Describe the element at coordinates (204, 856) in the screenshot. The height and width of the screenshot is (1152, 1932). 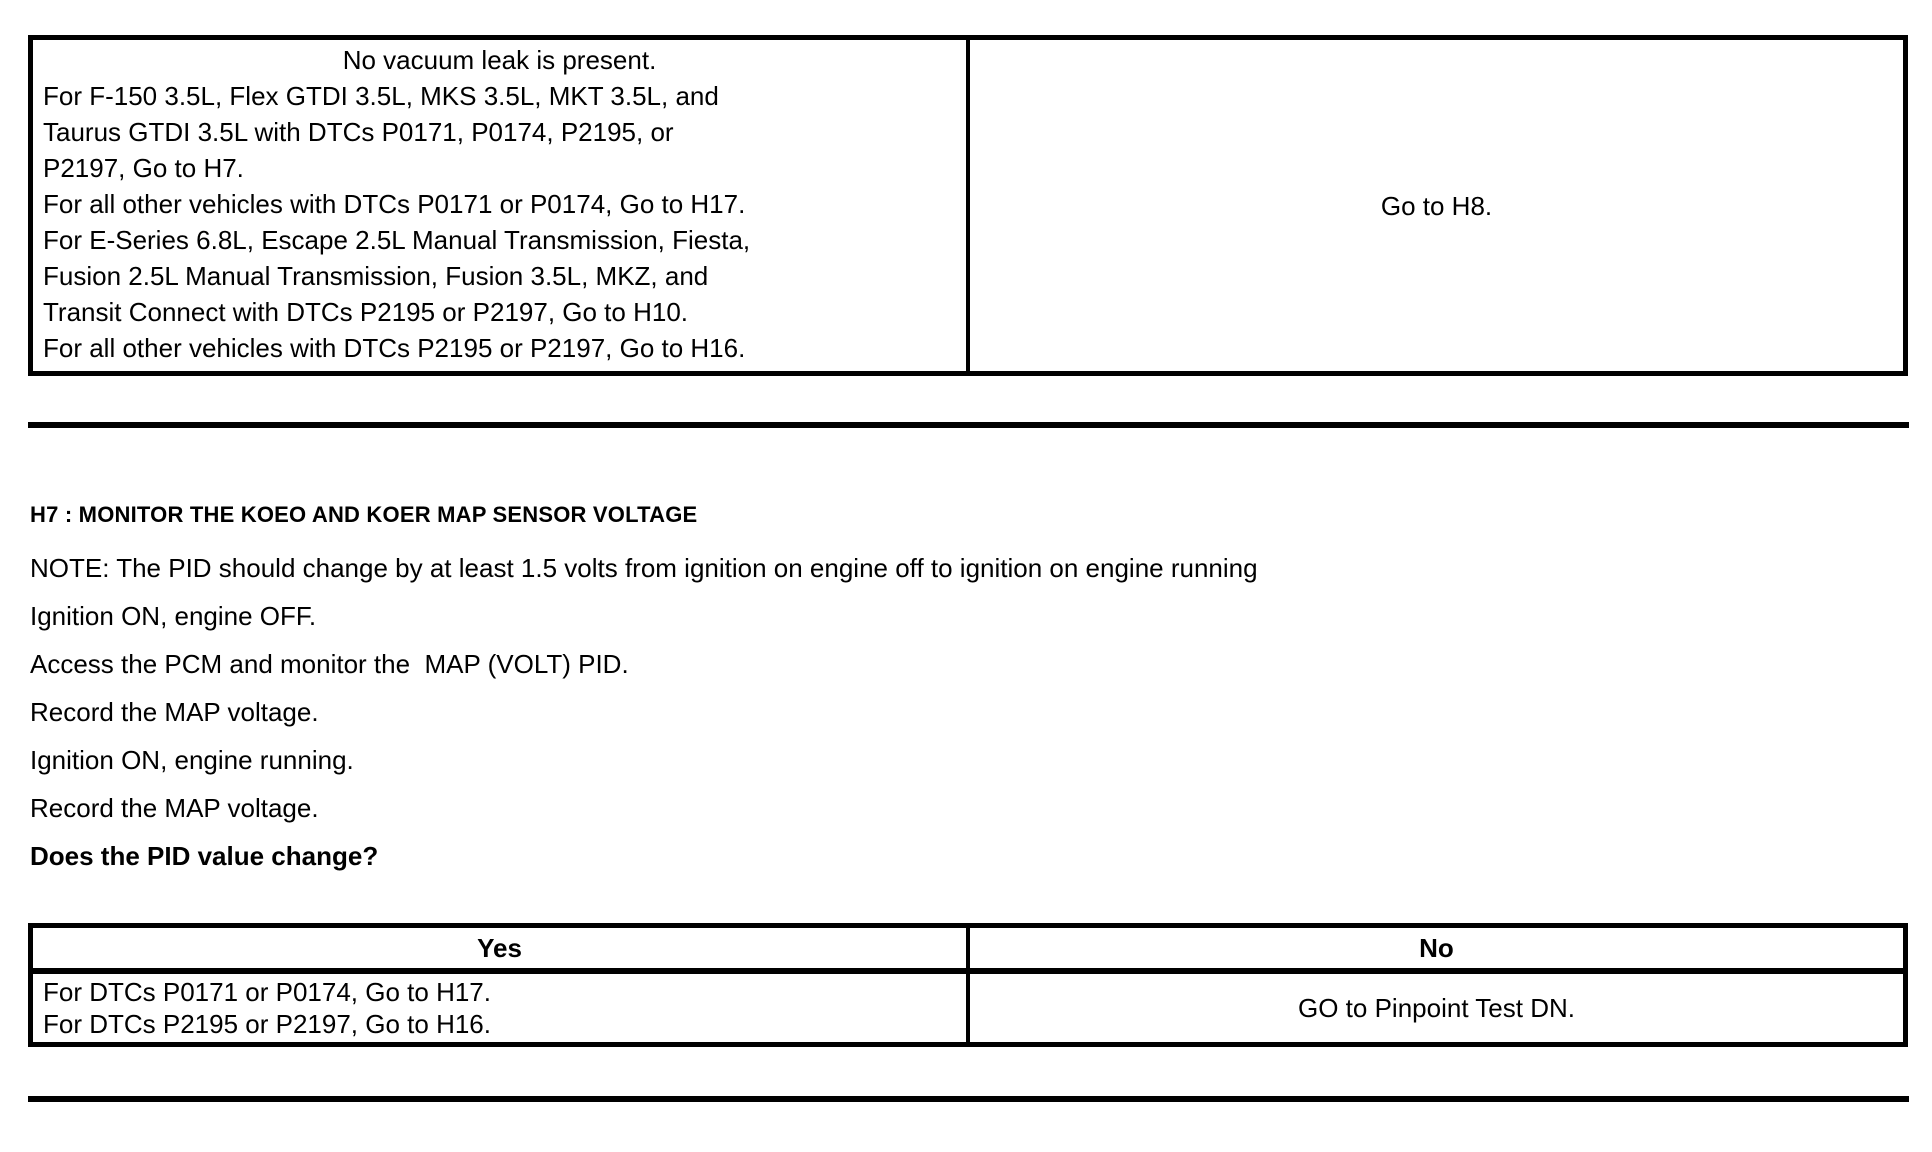
I see `decision-question: Does the PID value change?` at that location.